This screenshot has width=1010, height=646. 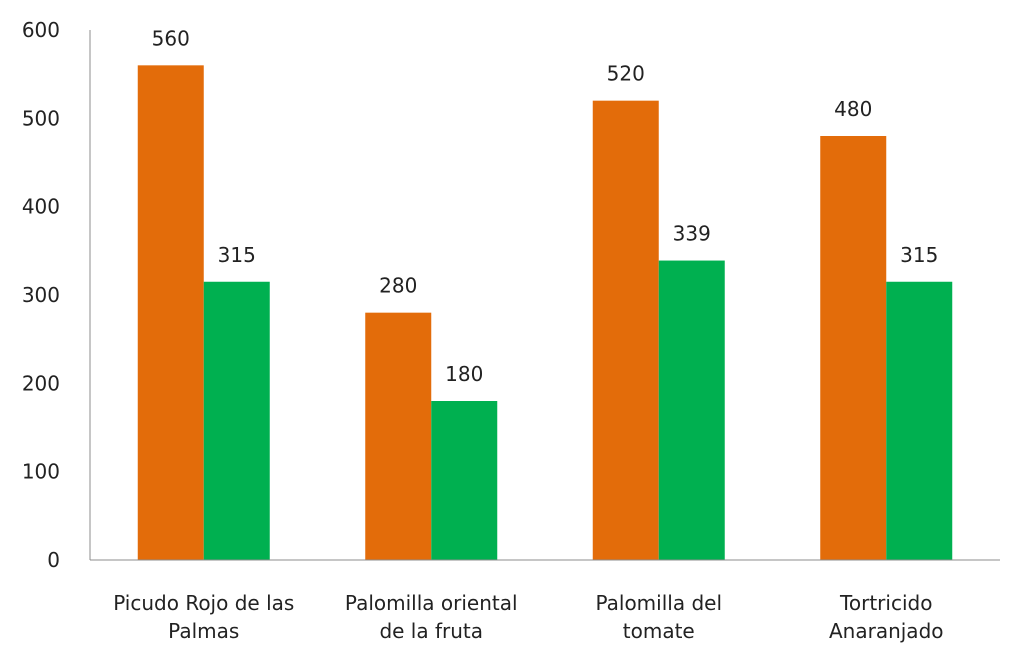 I want to click on bar-value-label: 180, so click(x=464, y=374).